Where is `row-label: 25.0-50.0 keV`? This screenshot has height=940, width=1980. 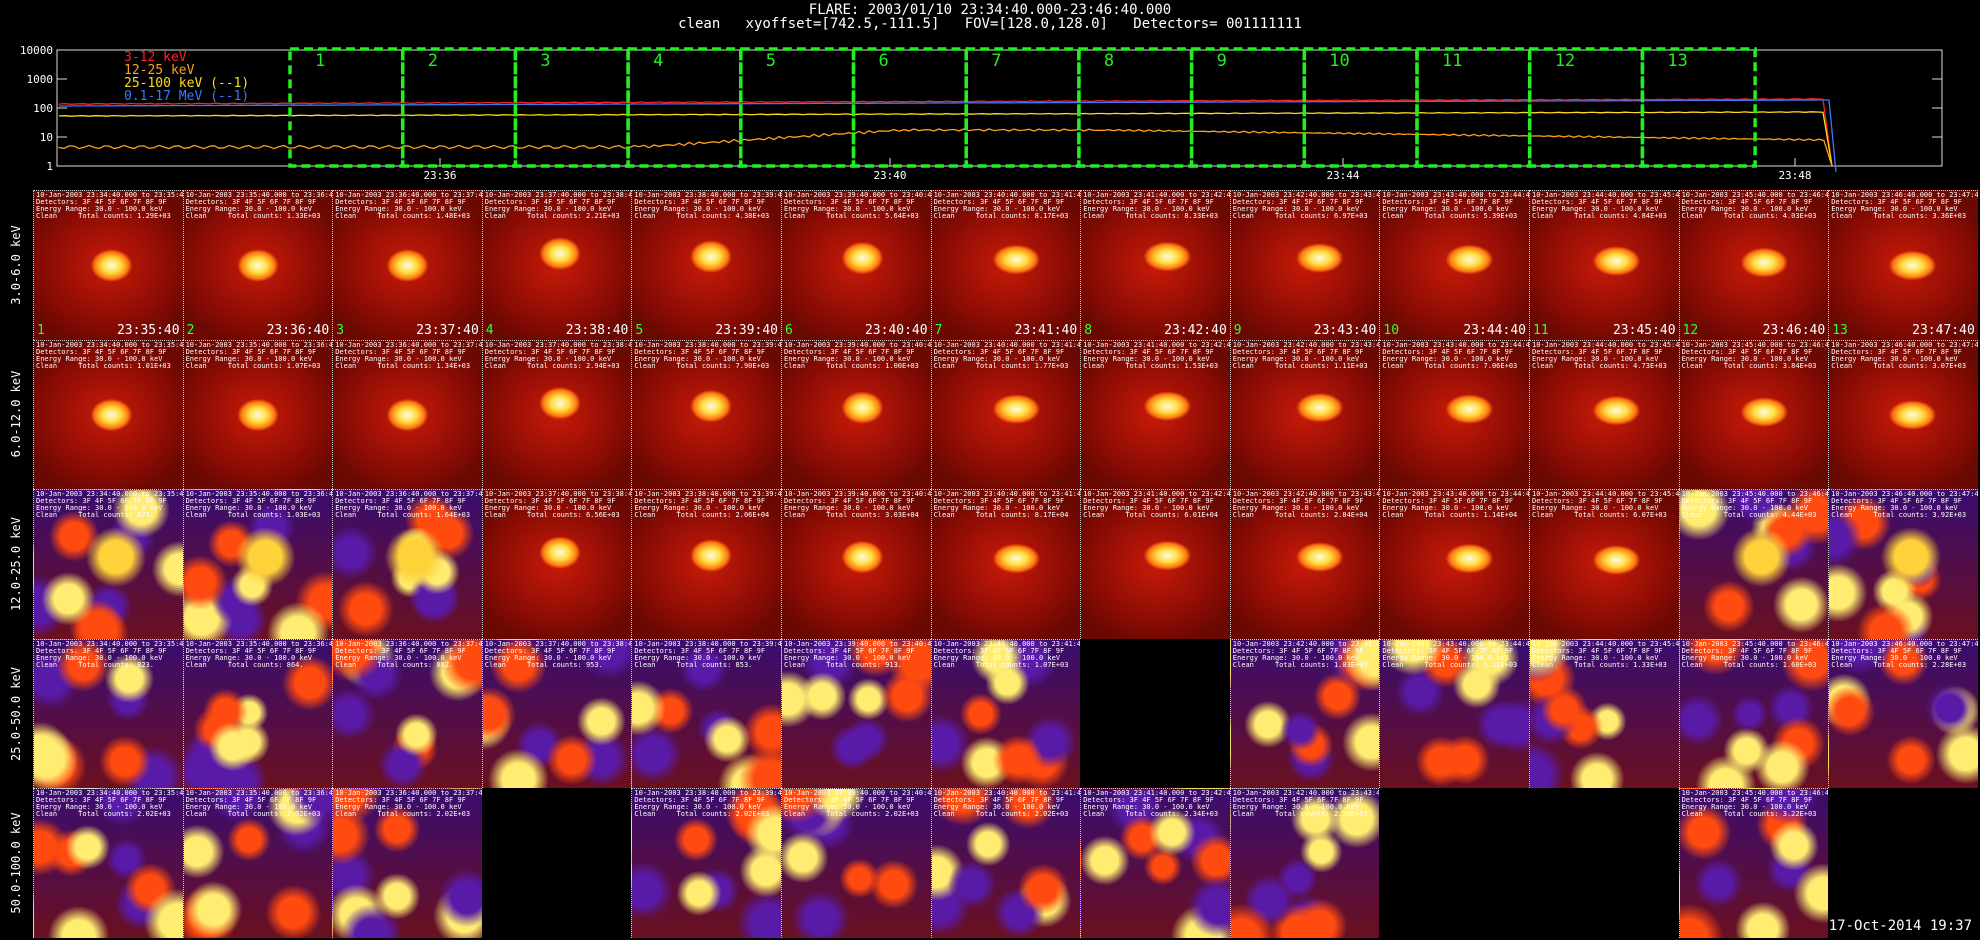
row-label: 25.0-50.0 keV is located at coordinates (16, 714).